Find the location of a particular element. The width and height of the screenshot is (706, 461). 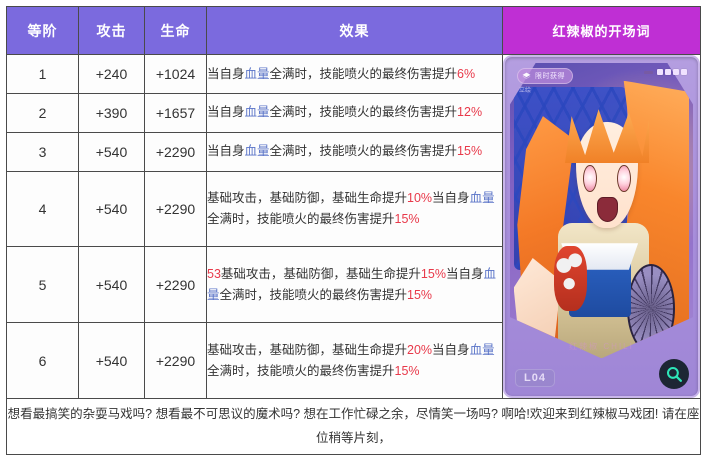

table-header-row: 等阶 攻击 生命 效果 红辣椒的开场词 is located at coordinates (353, 30).